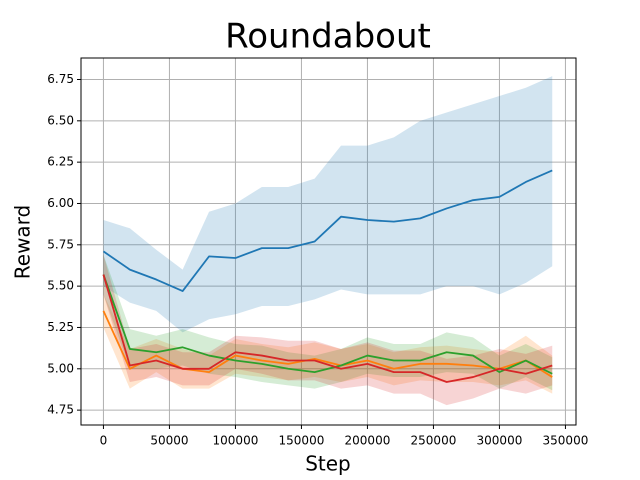  Describe the element at coordinates (60, 327) in the screenshot. I see `y-tick-label: 5.25` at that location.